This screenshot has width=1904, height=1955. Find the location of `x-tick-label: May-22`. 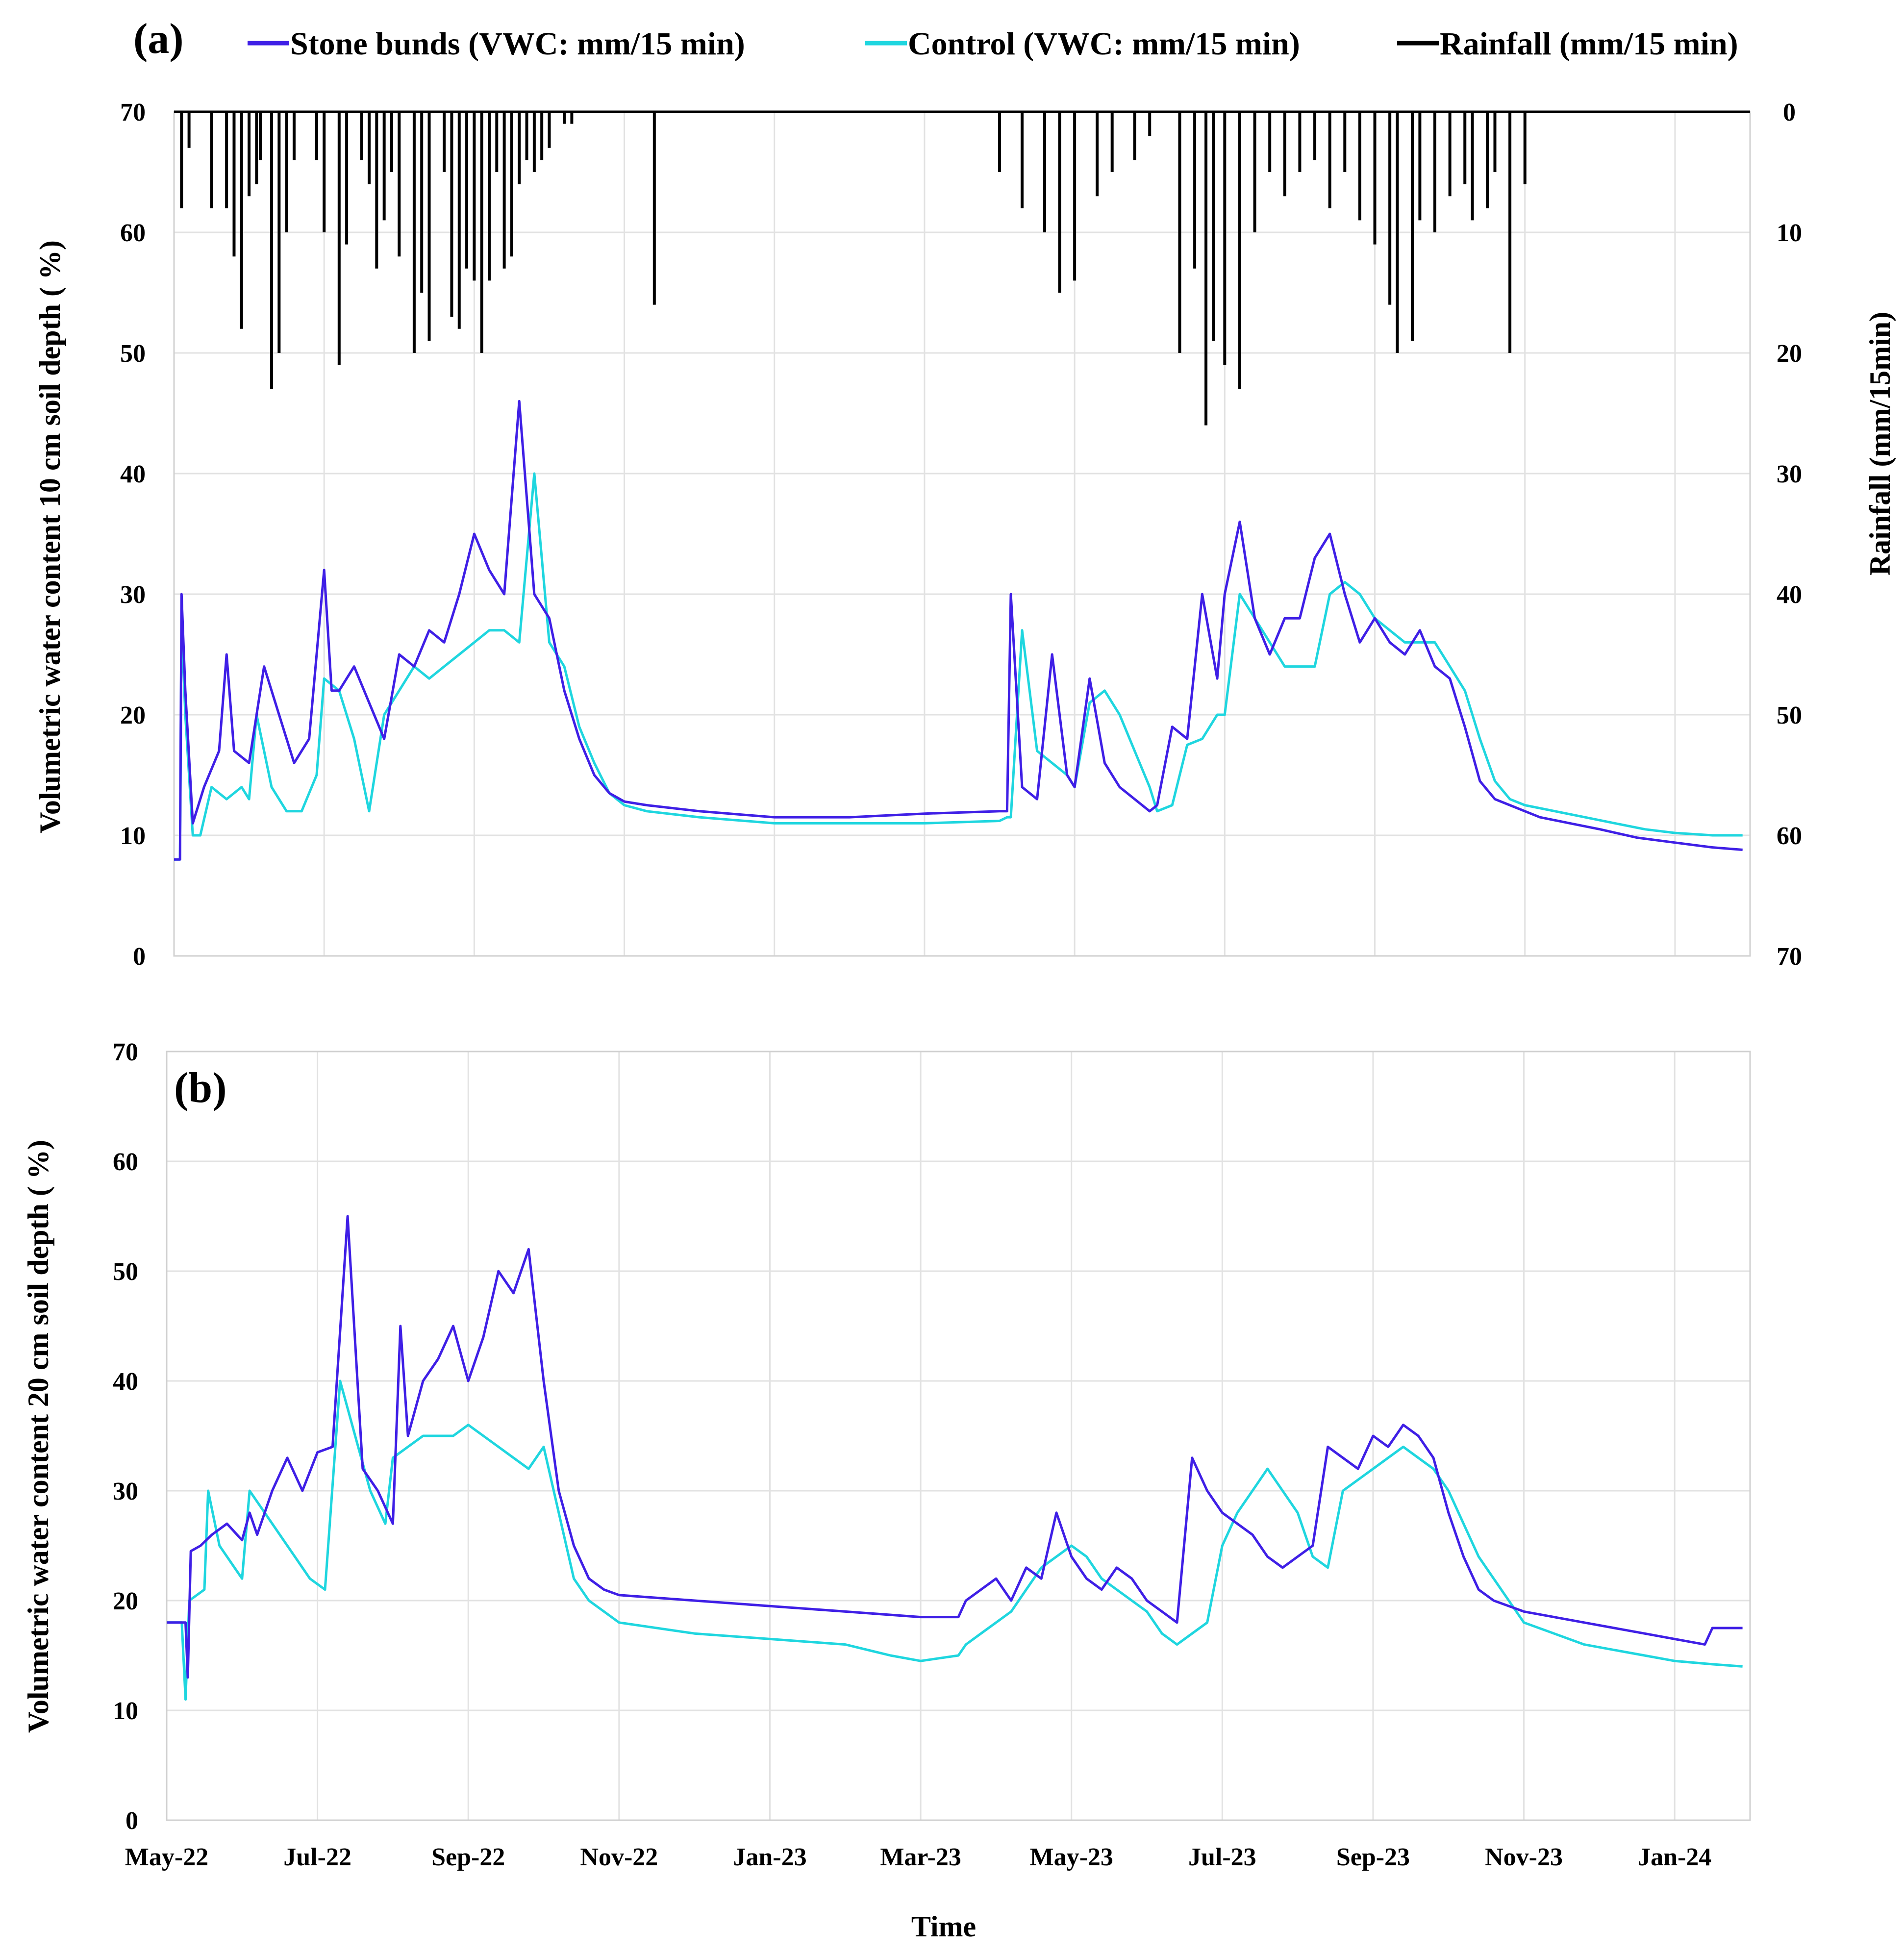

x-tick-label: May-22 is located at coordinates (166, 1857).